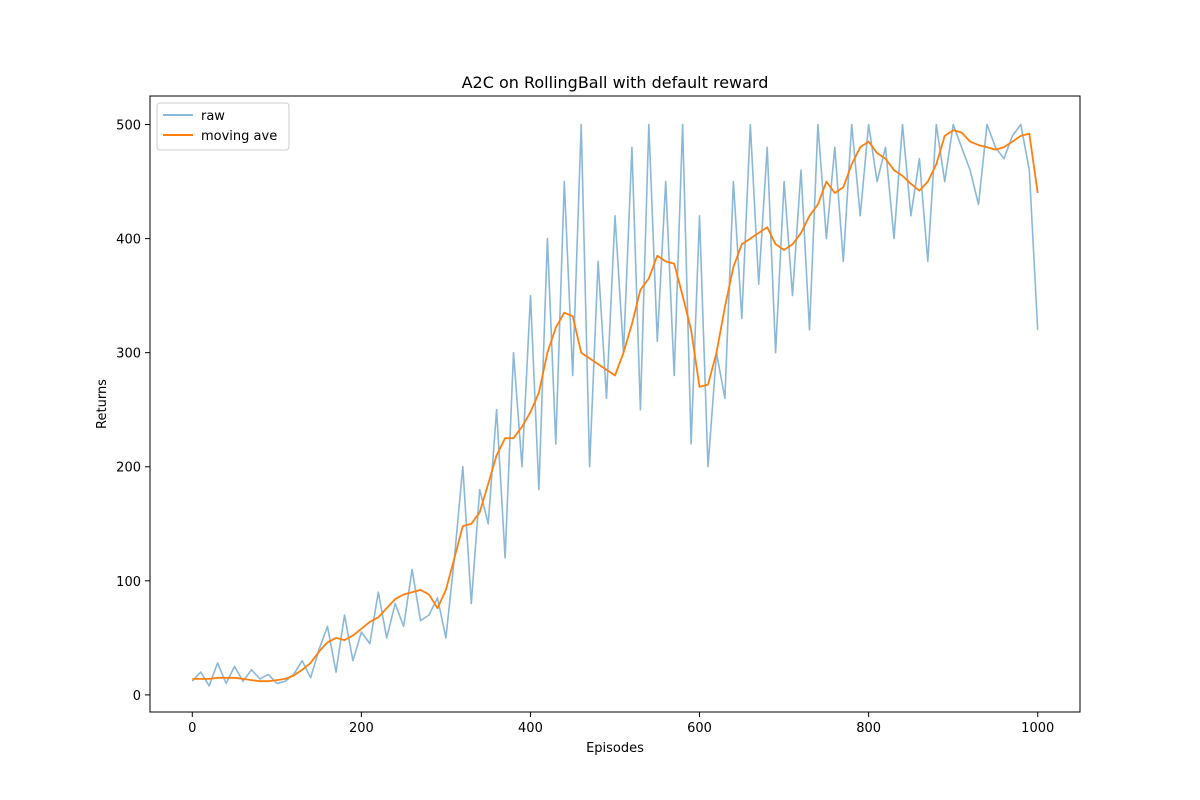 The height and width of the screenshot is (800, 1200). Describe the element at coordinates (213, 116) in the screenshot. I see `legend-label-raw: raw` at that location.